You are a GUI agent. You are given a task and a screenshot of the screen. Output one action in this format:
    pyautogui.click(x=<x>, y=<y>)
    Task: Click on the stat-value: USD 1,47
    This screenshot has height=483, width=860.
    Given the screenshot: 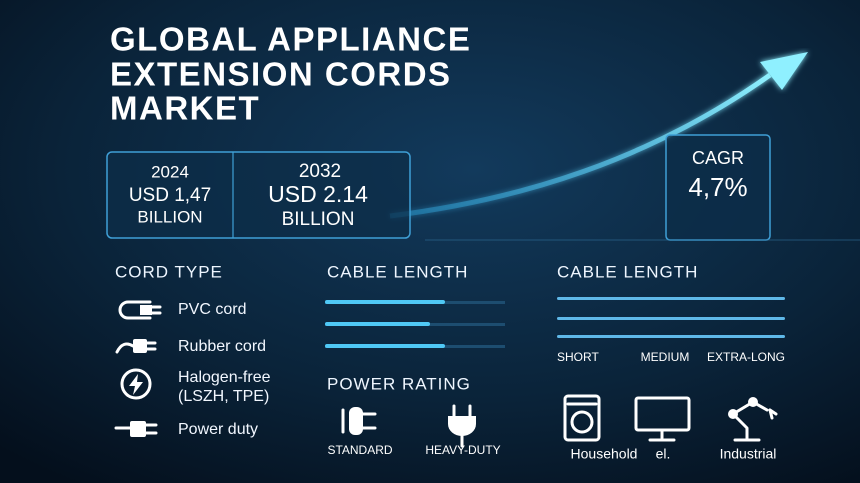 What is the action you would take?
    pyautogui.click(x=170, y=195)
    